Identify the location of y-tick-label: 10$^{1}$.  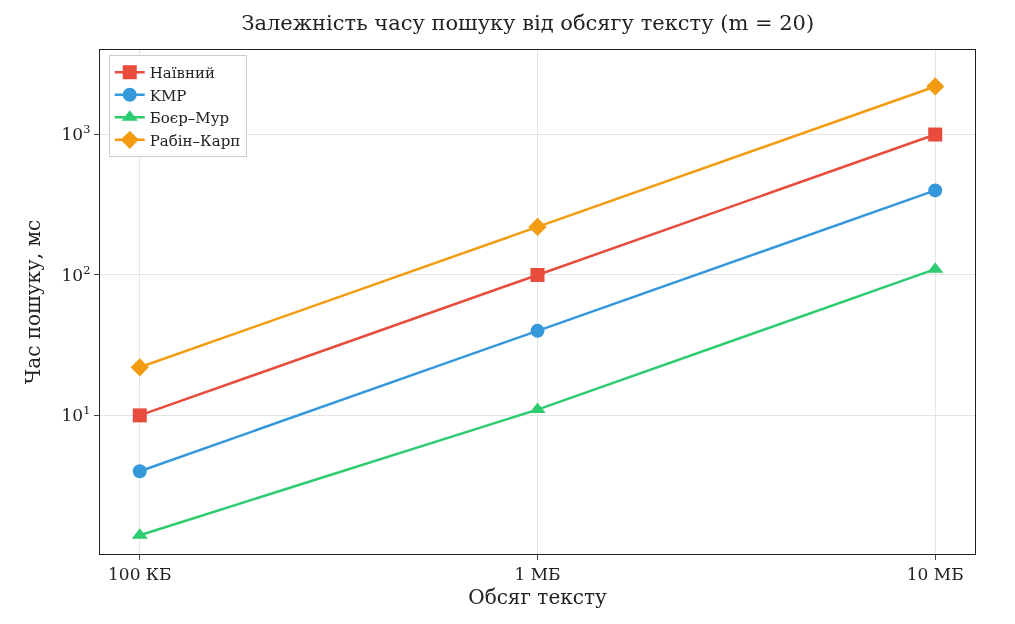
(76, 414).